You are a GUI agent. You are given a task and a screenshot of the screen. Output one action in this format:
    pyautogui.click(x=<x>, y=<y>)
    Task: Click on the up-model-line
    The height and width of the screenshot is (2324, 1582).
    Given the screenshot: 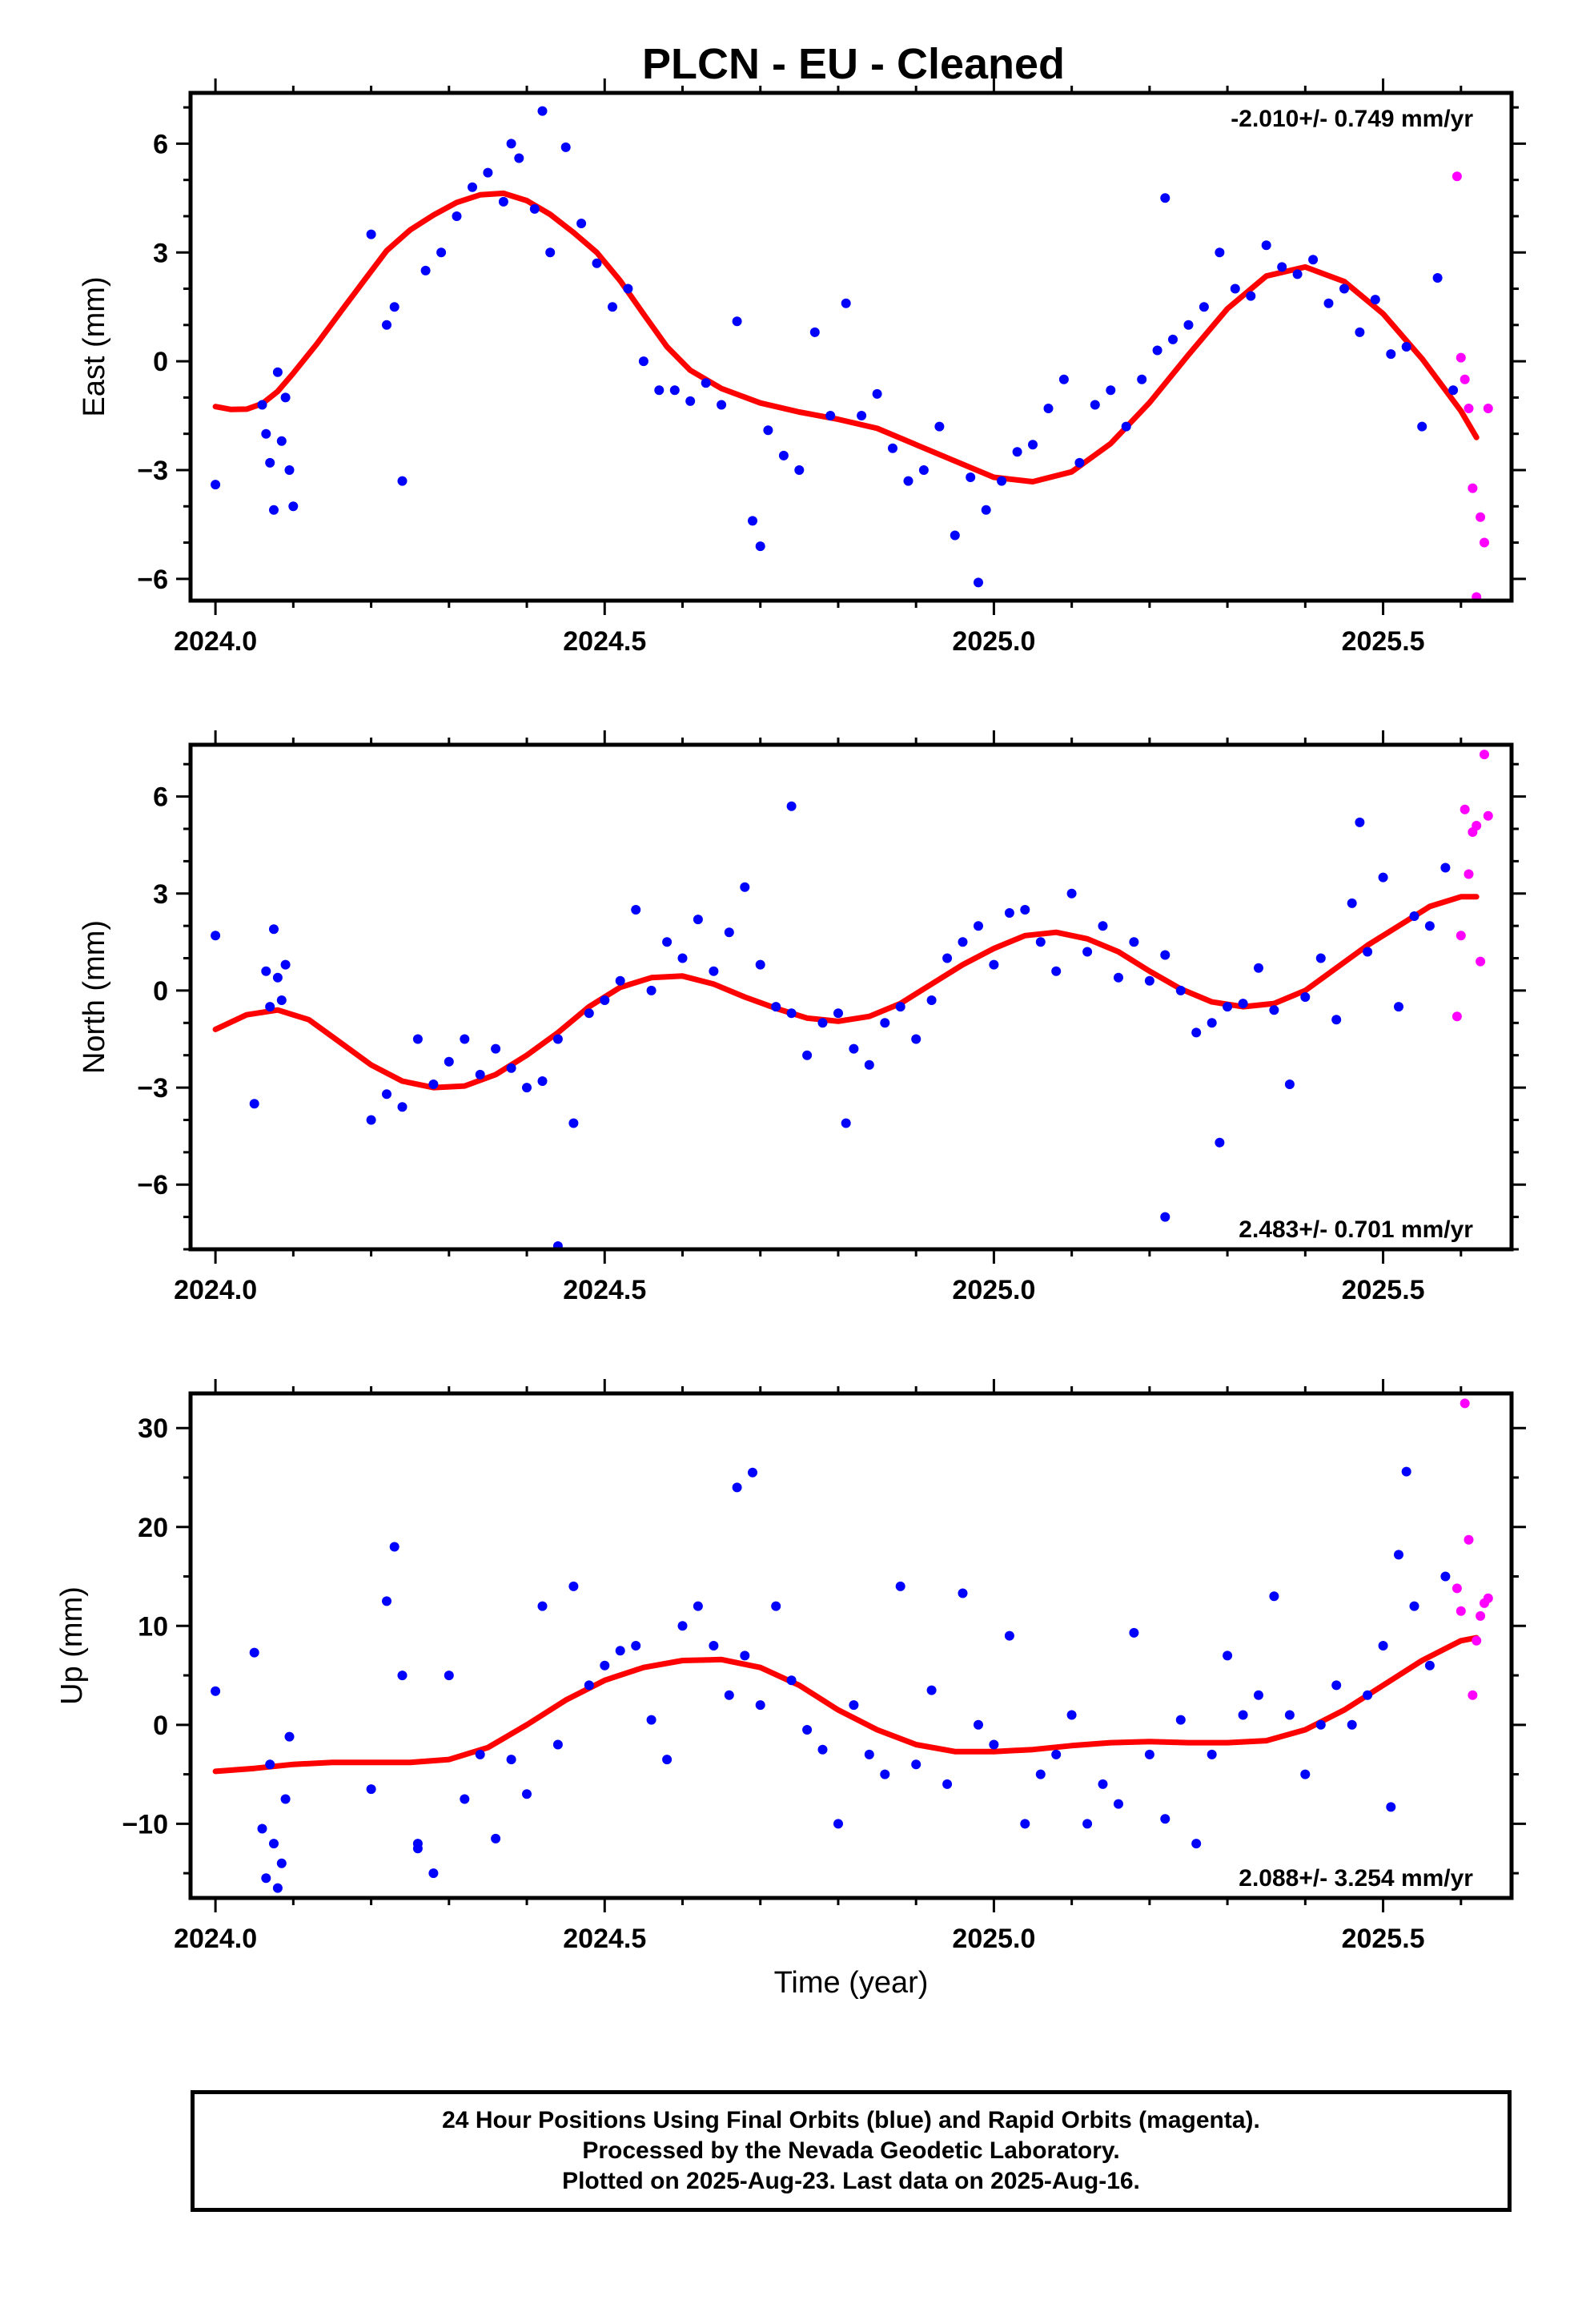 What is the action you would take?
    pyautogui.click(x=846, y=1705)
    